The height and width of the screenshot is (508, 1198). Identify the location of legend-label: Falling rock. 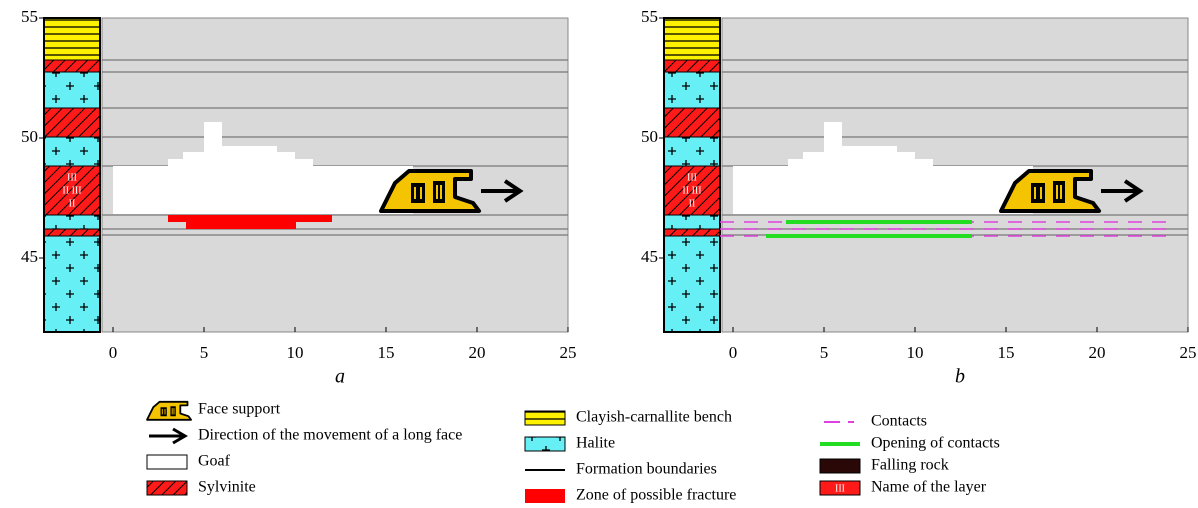
(910, 465).